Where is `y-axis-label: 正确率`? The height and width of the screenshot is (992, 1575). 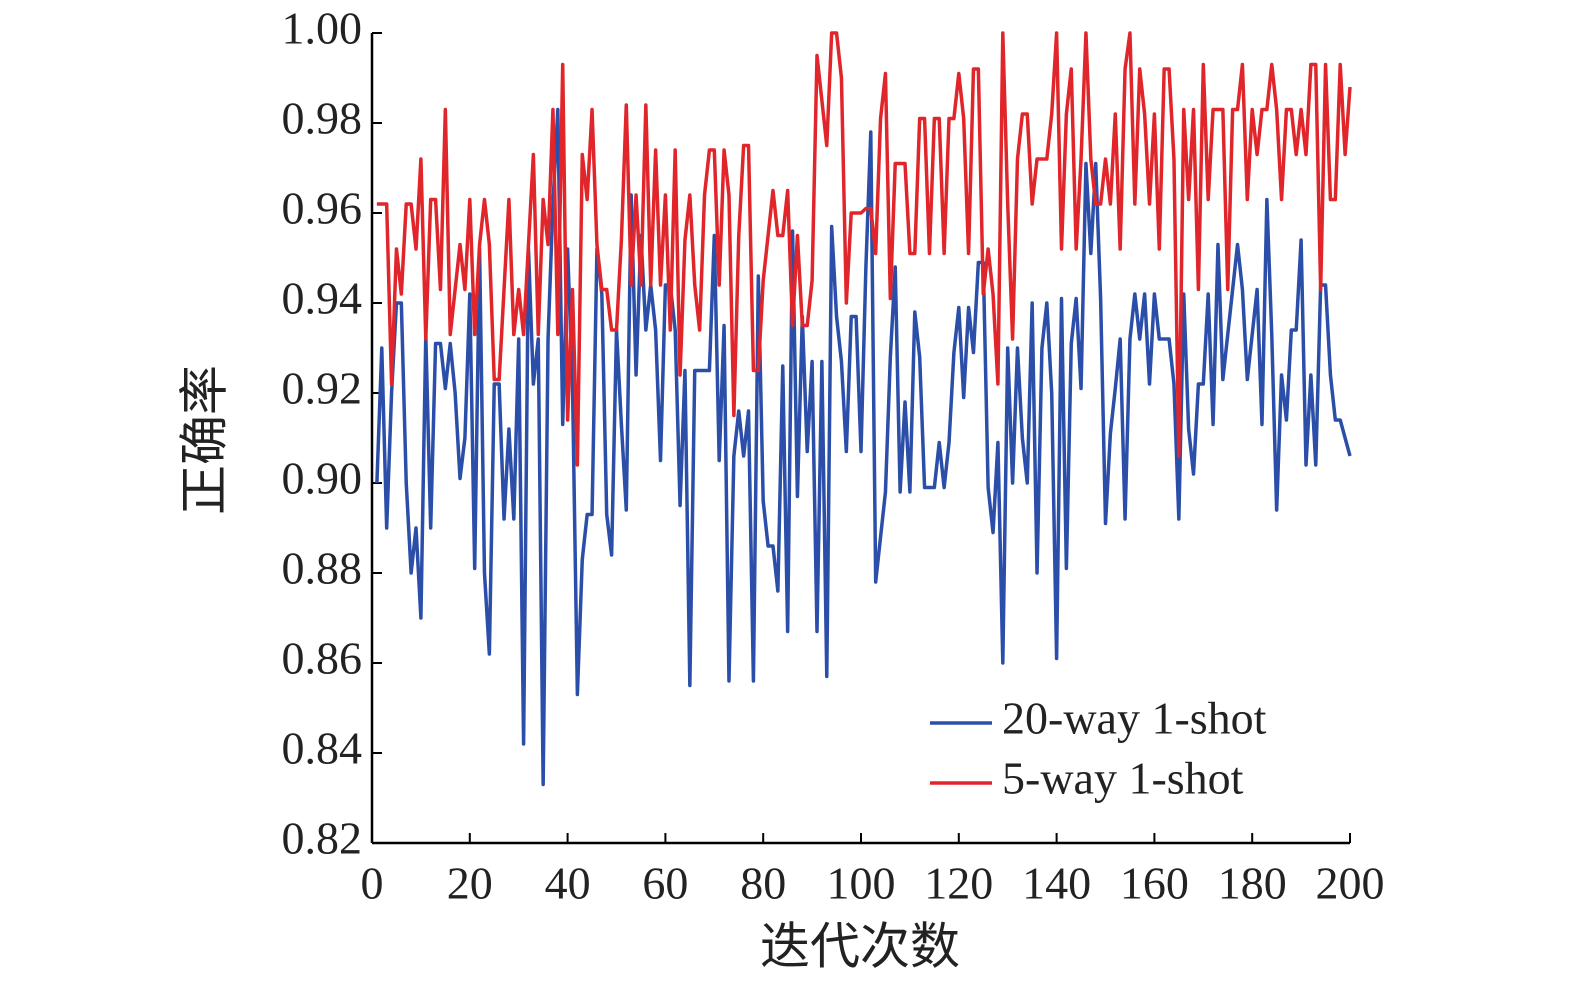 y-axis-label: 正确率 is located at coordinates (204, 440).